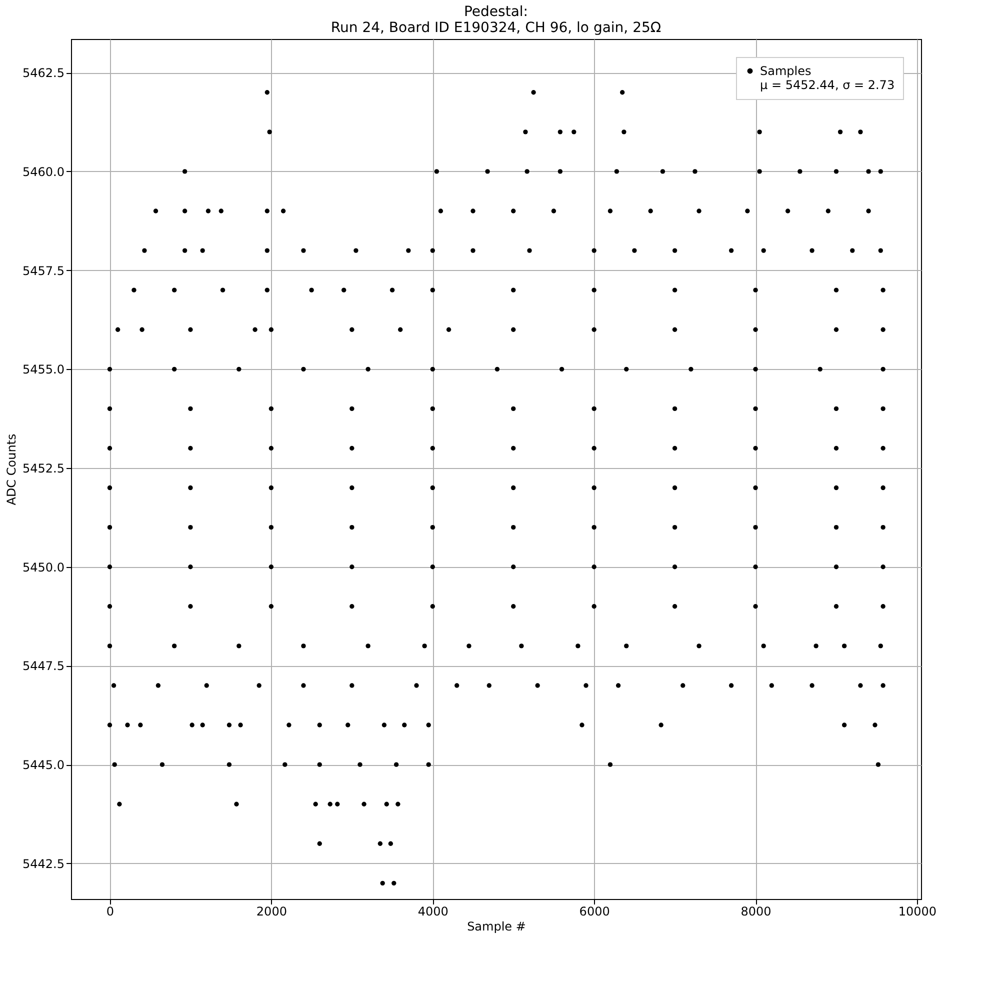 The height and width of the screenshot is (1000, 1000). What do you see at coordinates (496, 20) in the screenshot?
I see `chart-title: Pedestal: Run 24, Board ID E190324, CH 96, lo gain, 25Ω` at bounding box center [496, 20].